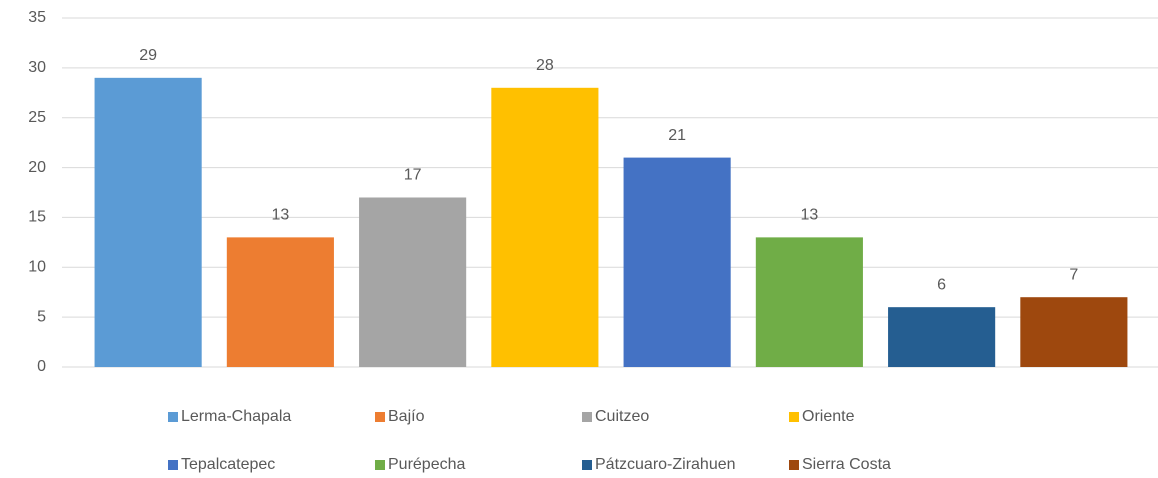 This screenshot has height=478, width=1158. Describe the element at coordinates (37, 217) in the screenshot. I see `y-tick-label: 15` at that location.